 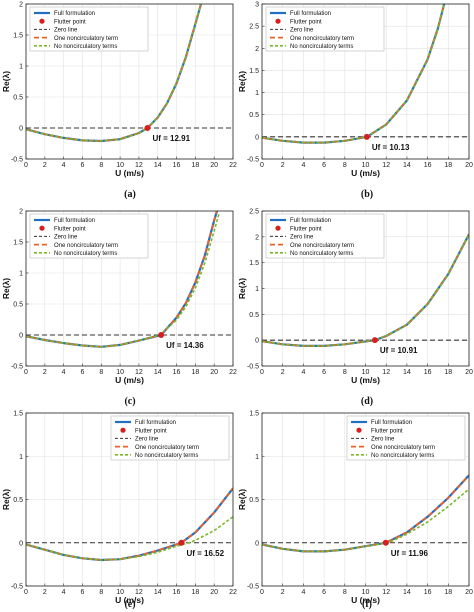 I want to click on flutter-speed-label: Uf = 10.91, so click(x=399, y=350).